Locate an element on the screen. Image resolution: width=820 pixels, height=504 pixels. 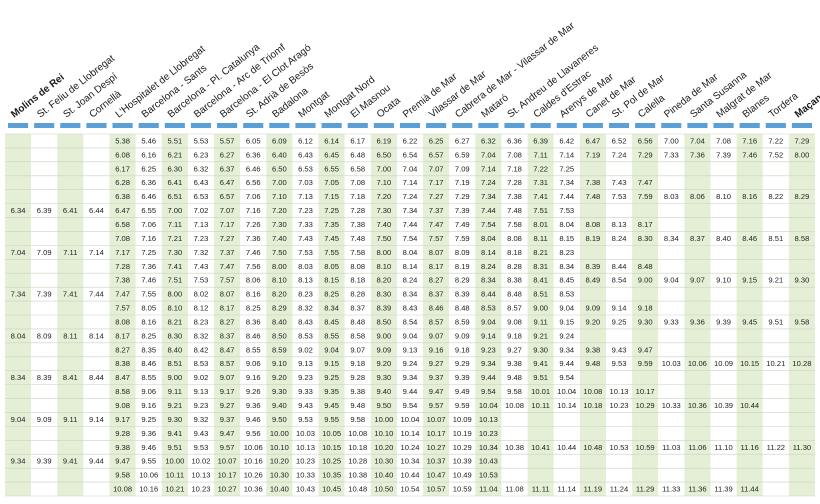
time-cell: 10.20 is located at coordinates (279, 461).